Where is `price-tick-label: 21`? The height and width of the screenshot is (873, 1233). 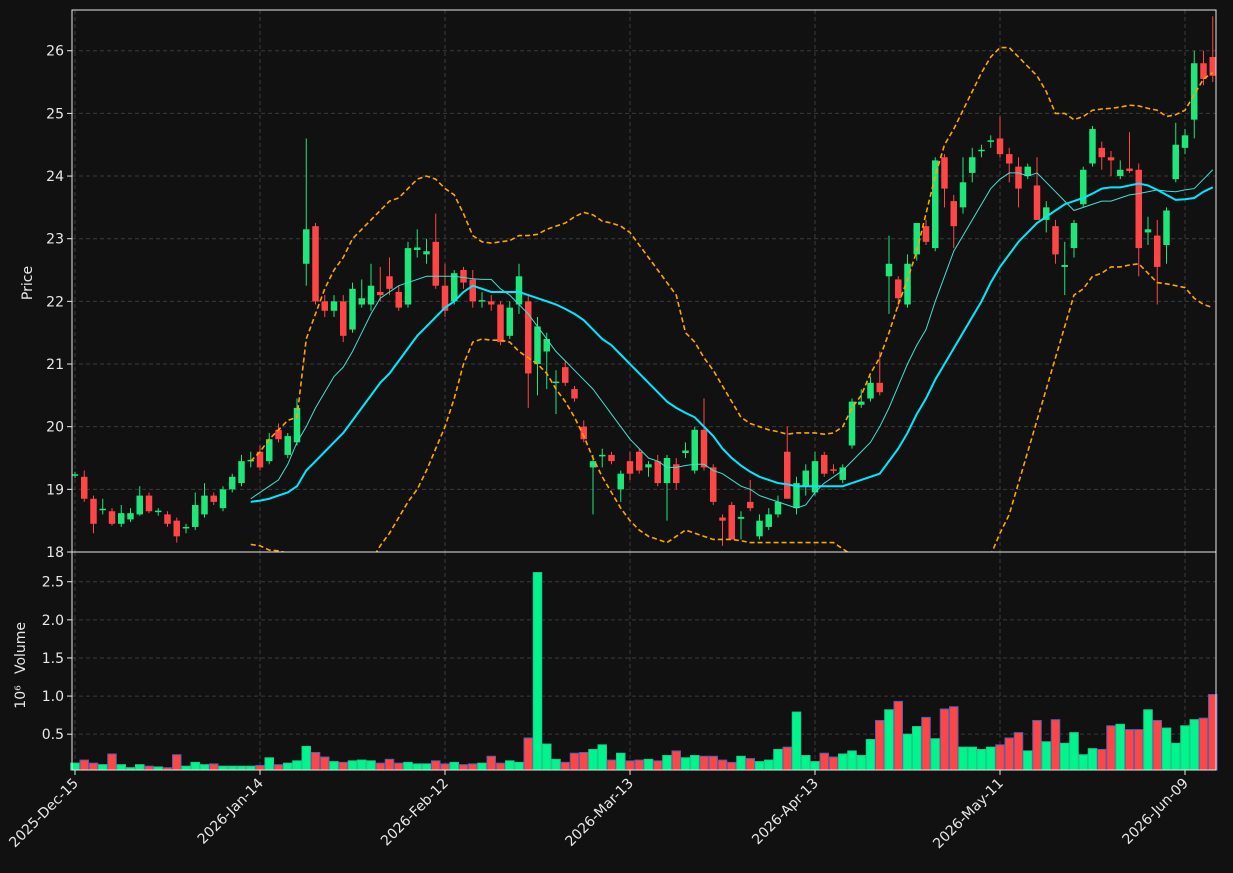 price-tick-label: 21 is located at coordinates (55, 365).